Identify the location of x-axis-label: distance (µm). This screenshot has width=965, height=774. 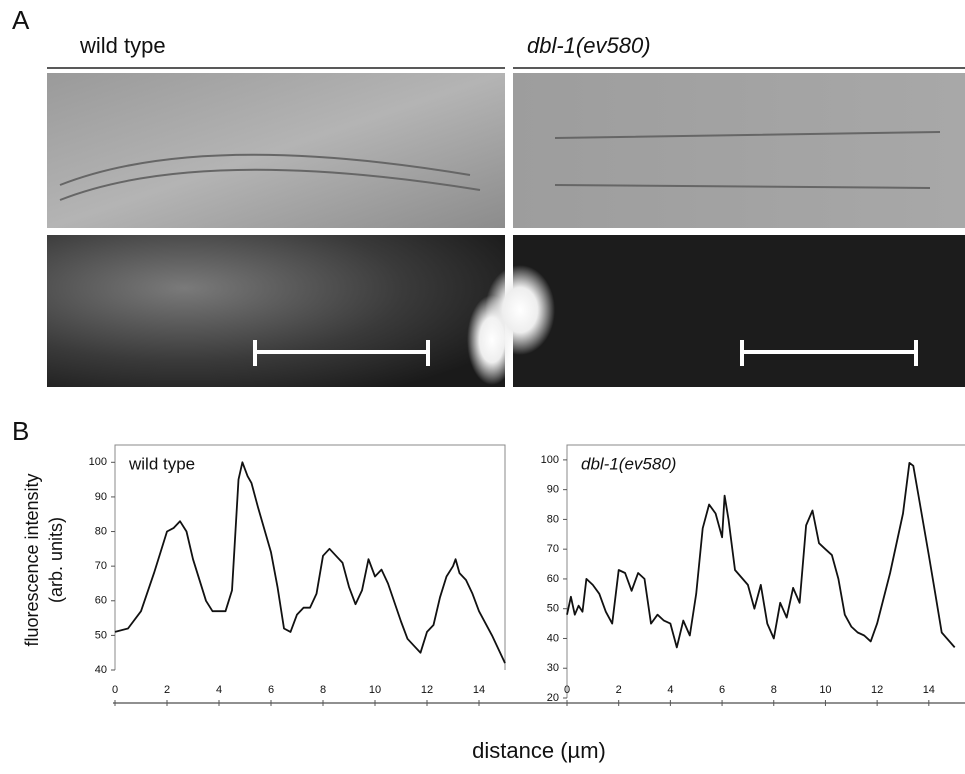
(539, 750).